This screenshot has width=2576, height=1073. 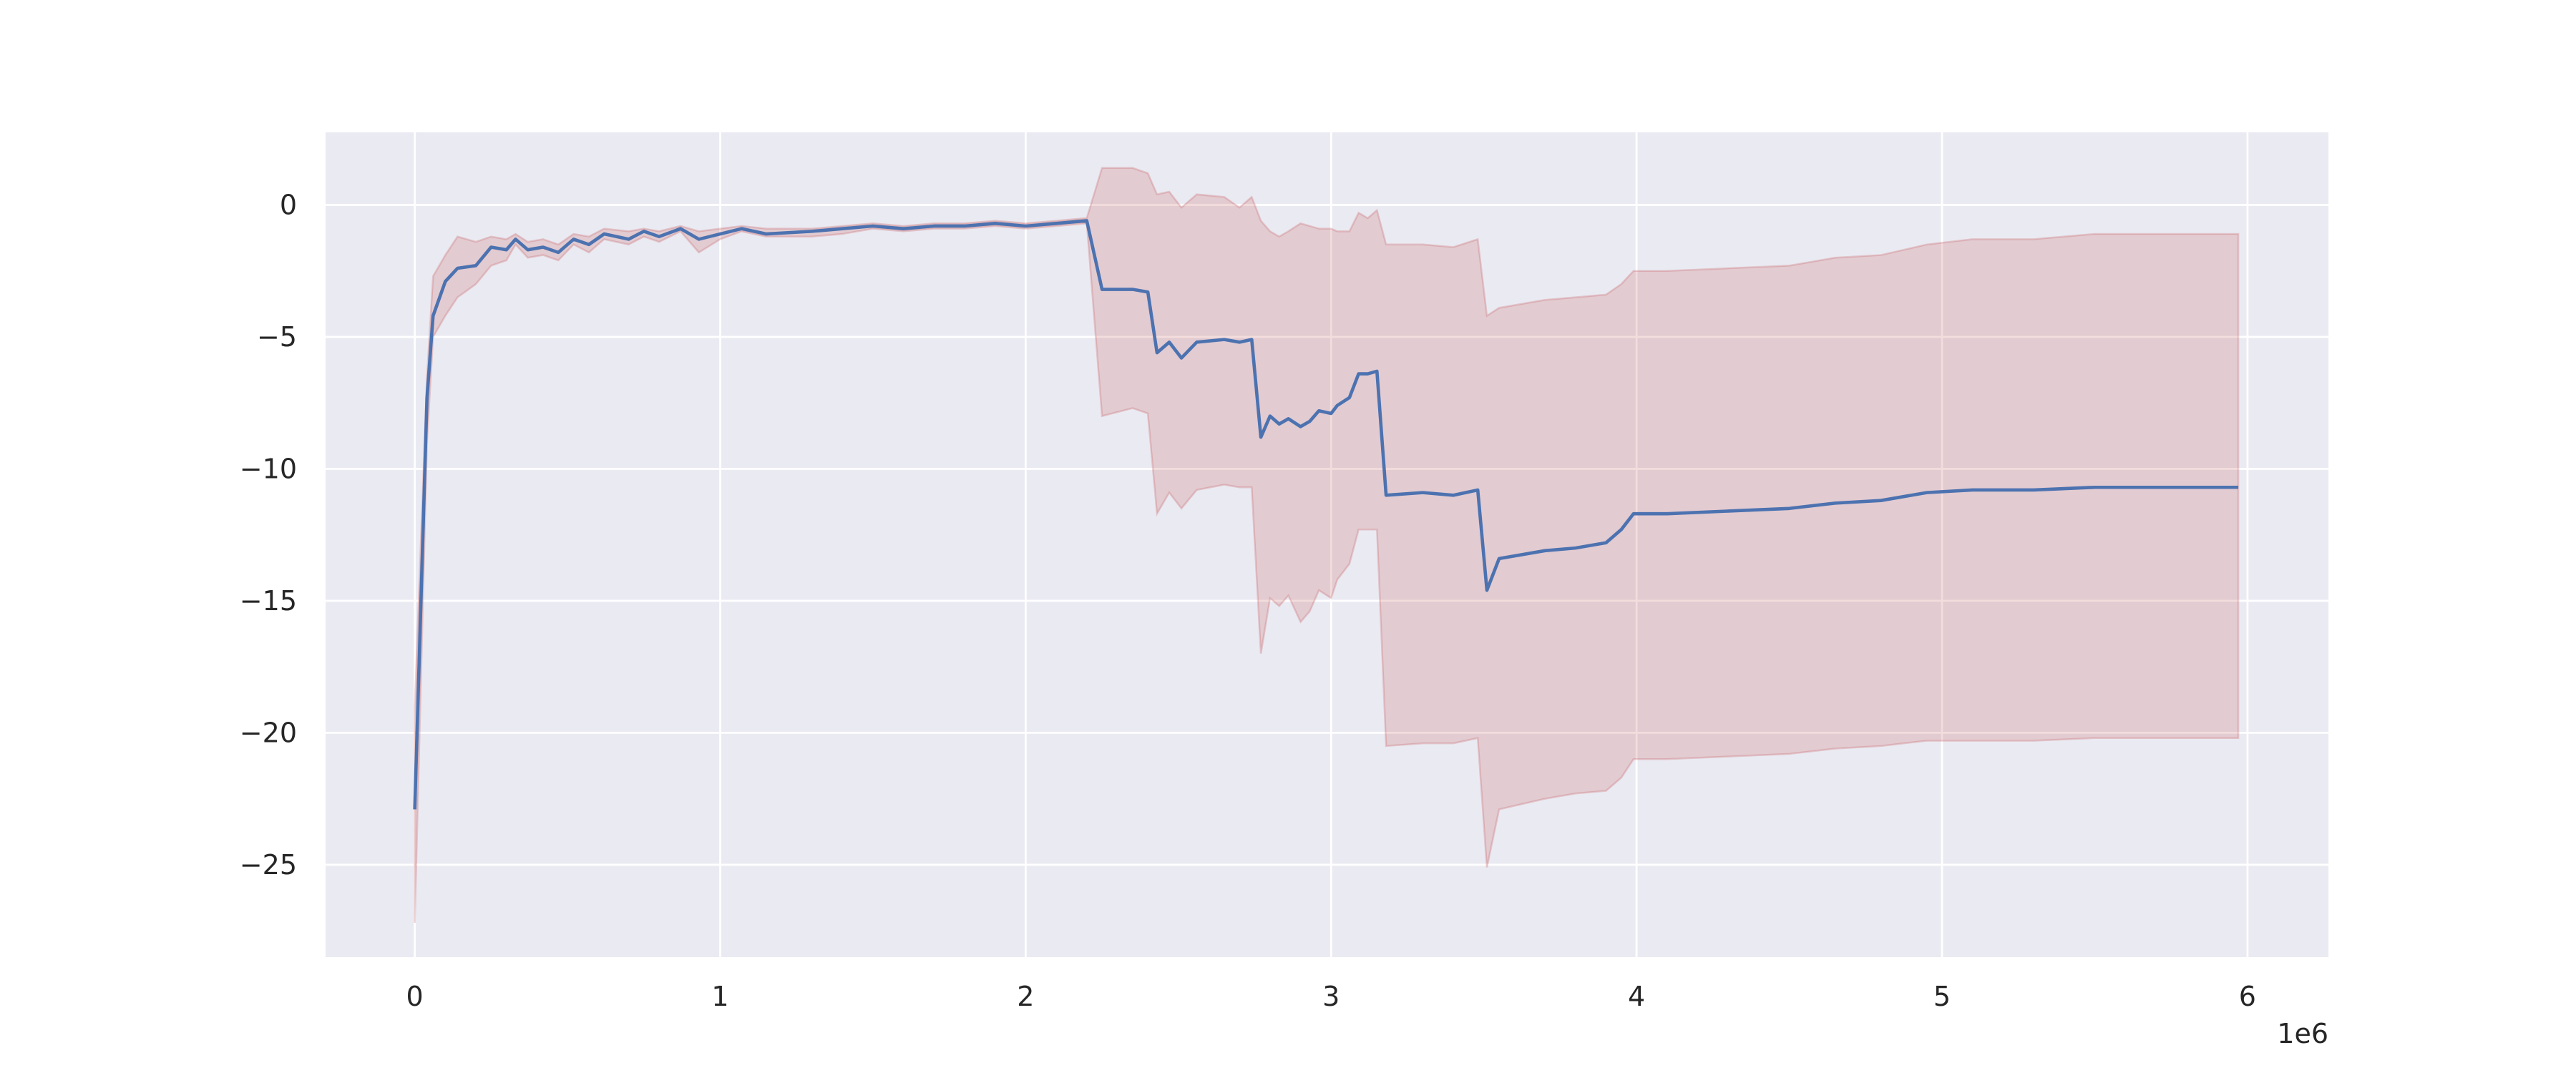 I want to click on y-tick-label: −25, so click(x=268, y=865).